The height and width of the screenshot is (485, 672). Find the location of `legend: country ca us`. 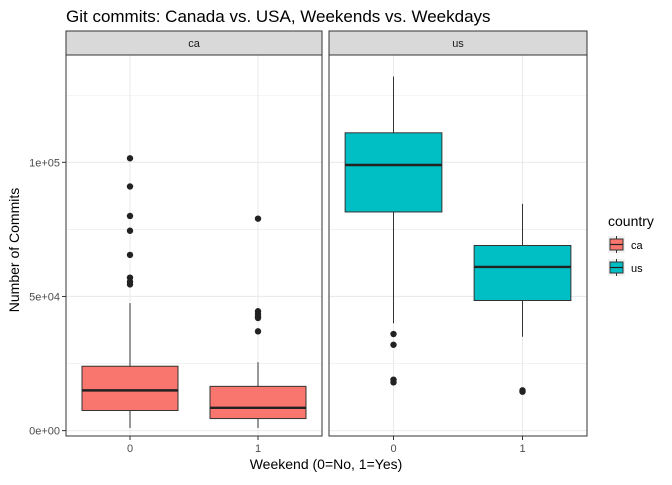

legend: country ca us is located at coordinates (631, 244).